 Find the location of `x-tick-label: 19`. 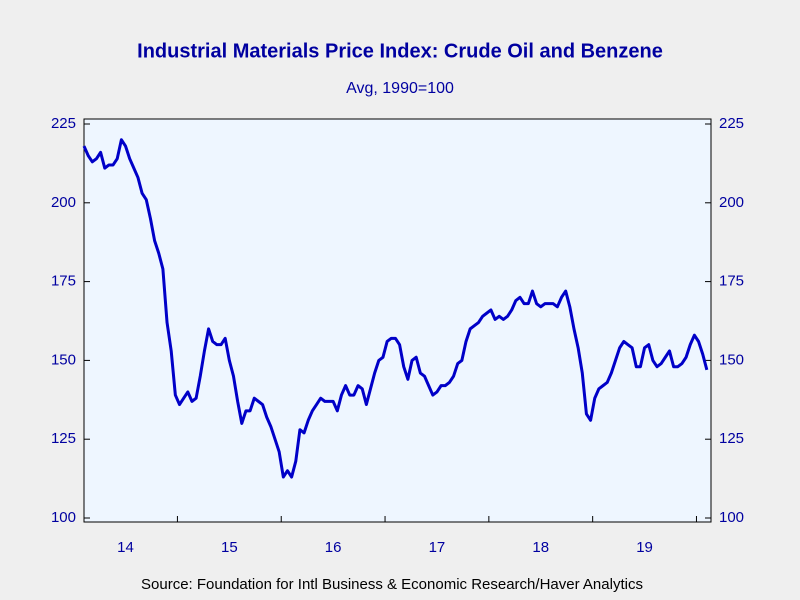

x-tick-label: 19 is located at coordinates (644, 547).